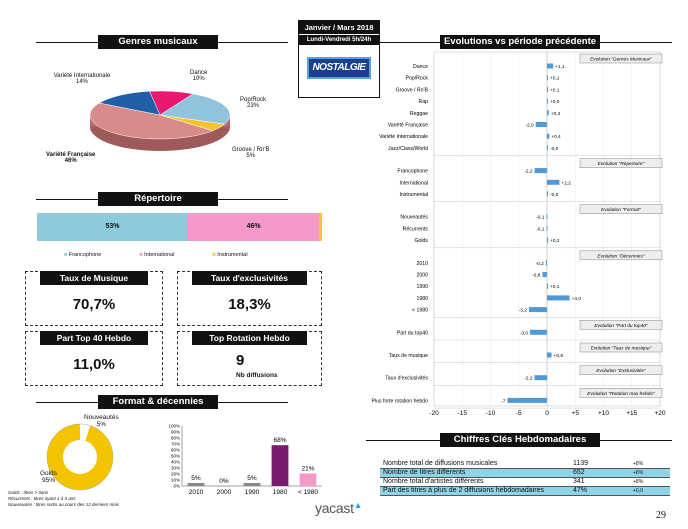 The width and height of the screenshot is (688, 529). Describe the element at coordinates (175, 432) in the screenshot. I see `y-tick: 90%` at that location.